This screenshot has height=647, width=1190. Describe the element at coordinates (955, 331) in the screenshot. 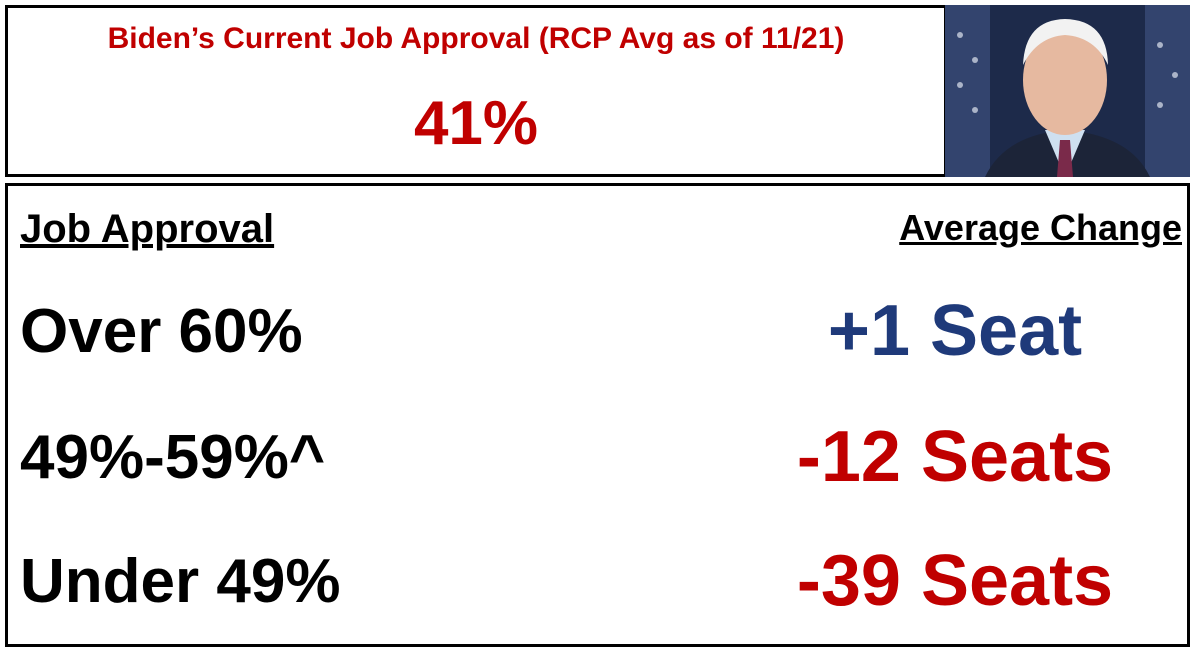

I see `row-change: +1 Seat` at that location.